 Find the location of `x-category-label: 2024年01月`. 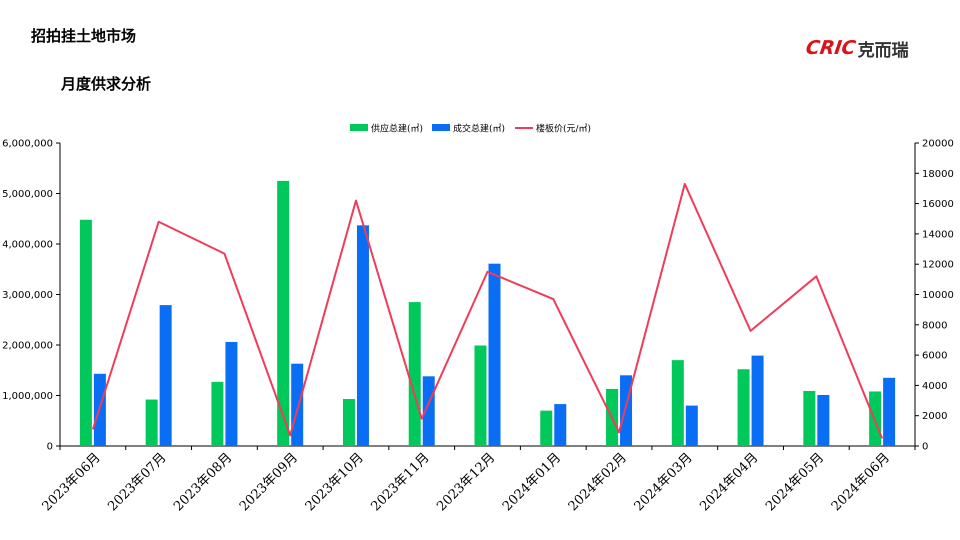

x-category-label: 2024年01月 is located at coordinates (532, 482).